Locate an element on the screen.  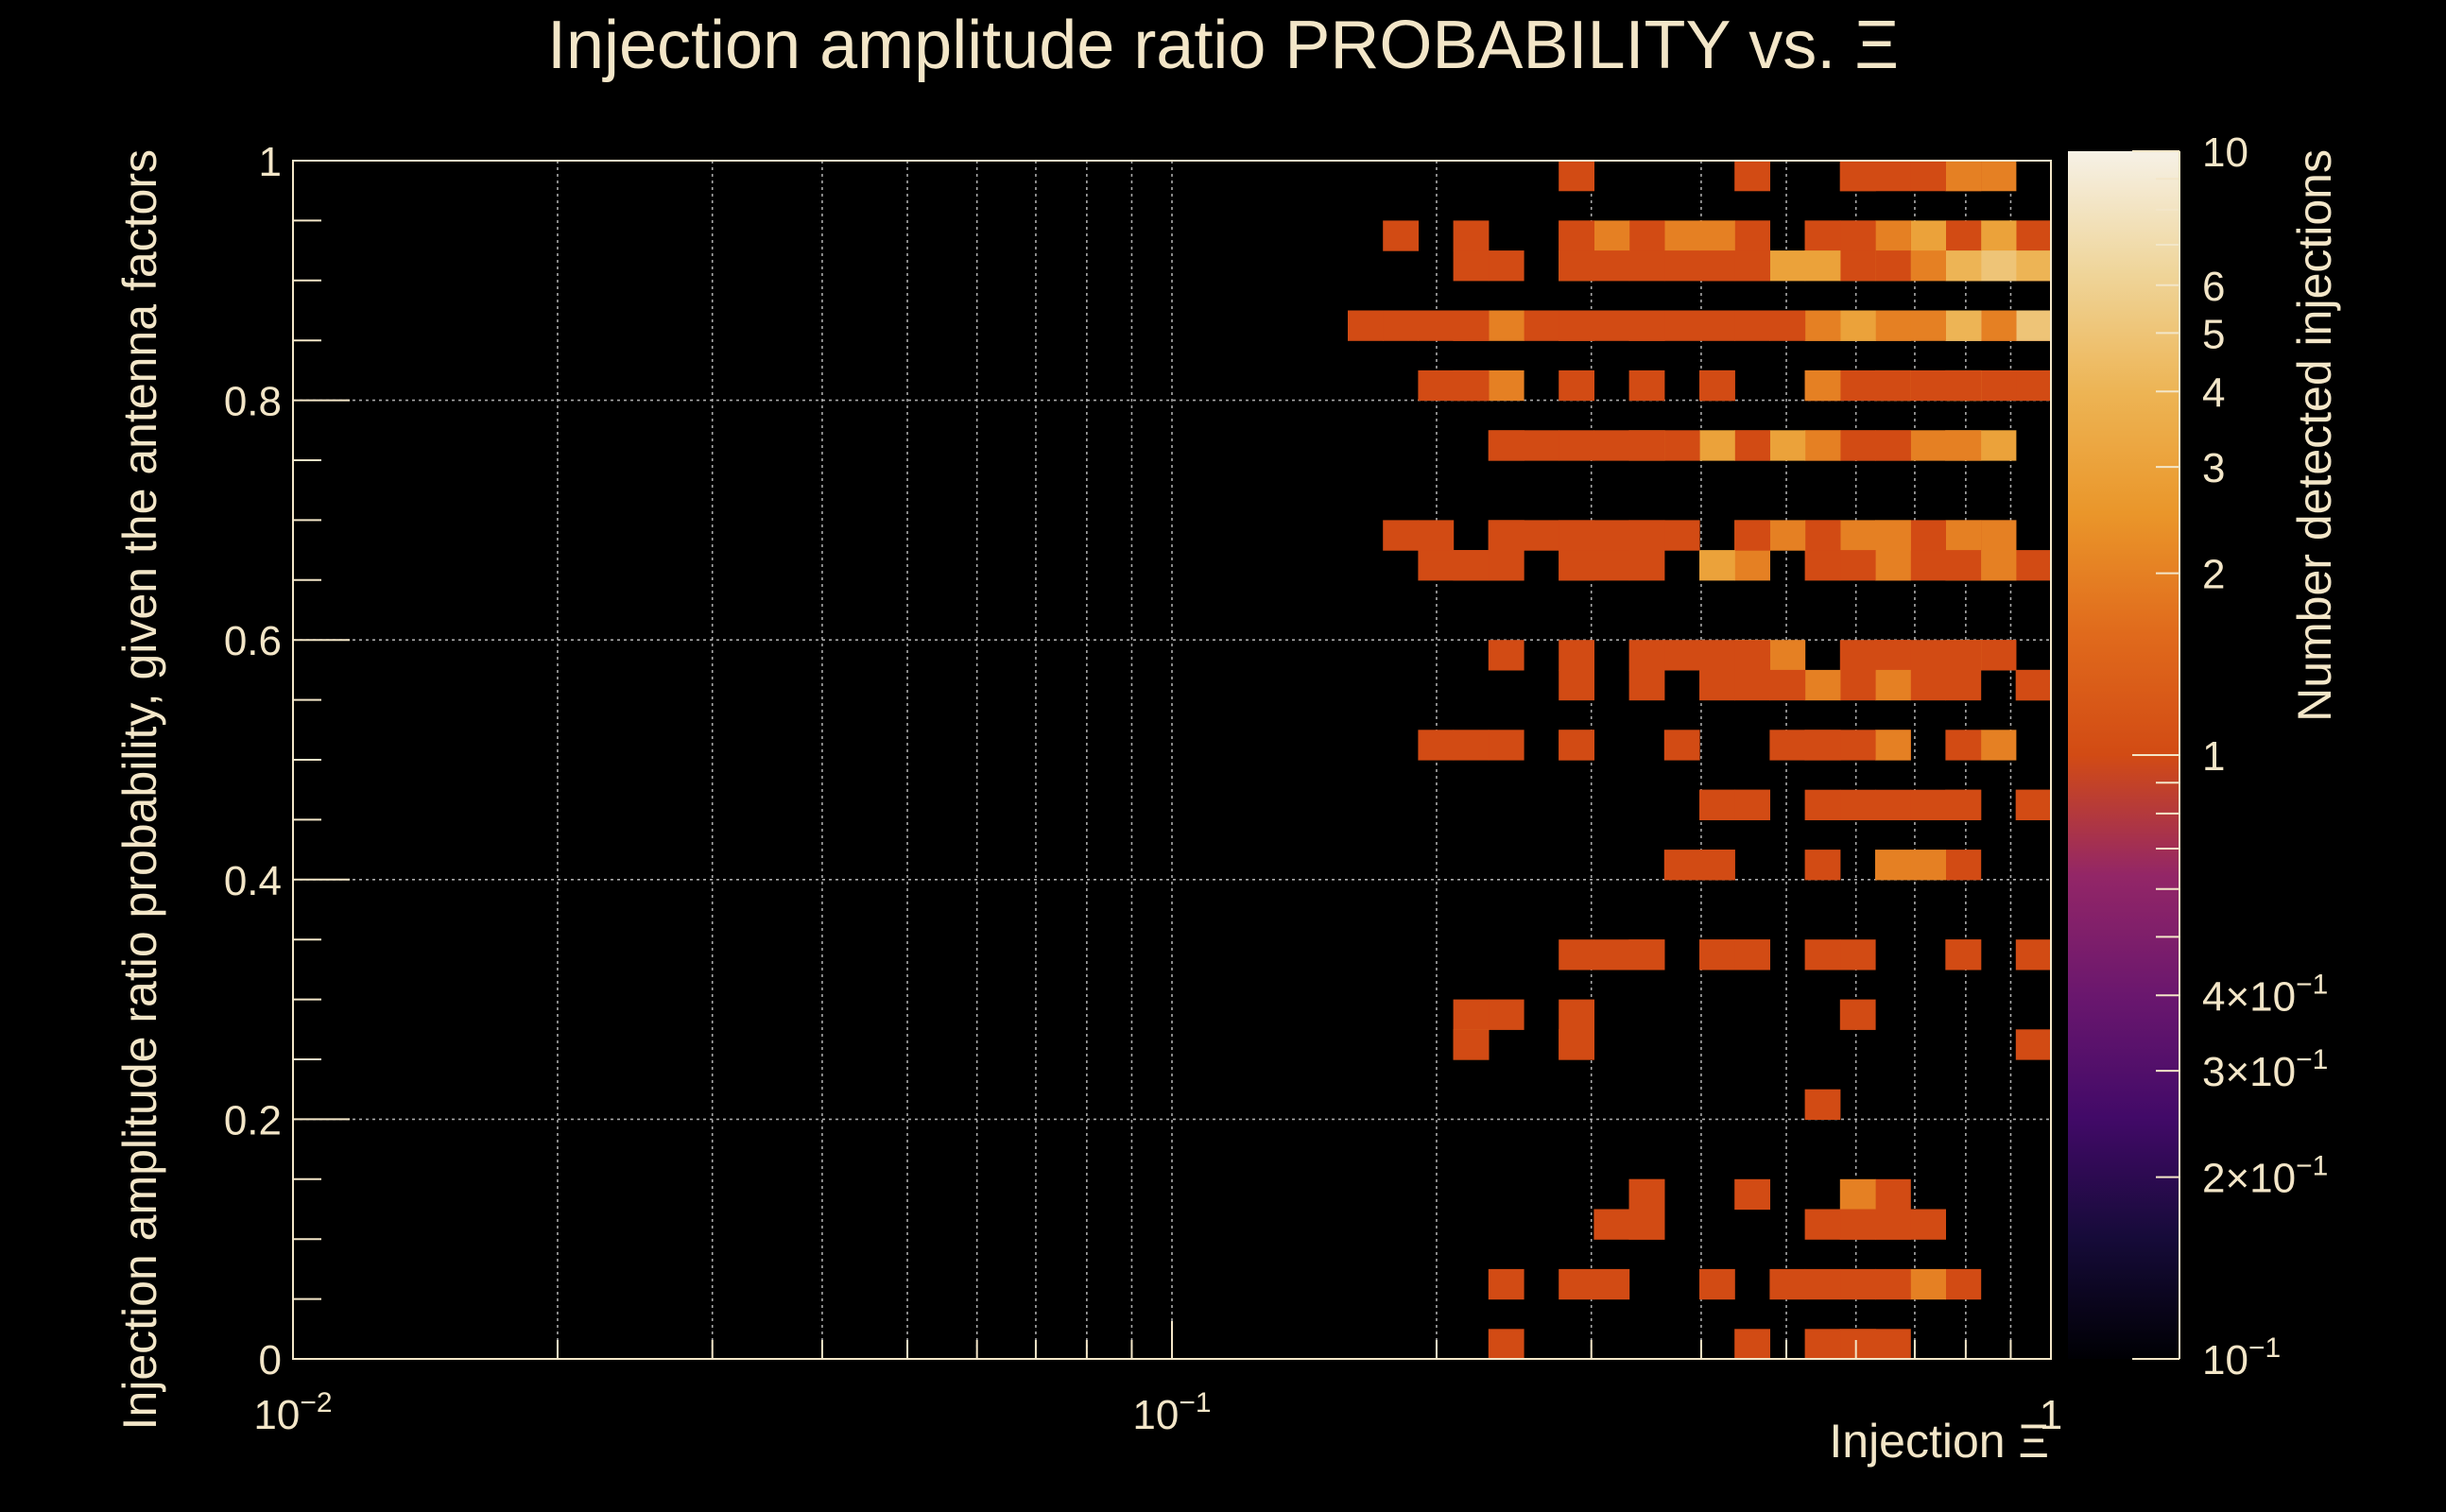
y-tick-label: 0.6 is located at coordinates (253, 641).